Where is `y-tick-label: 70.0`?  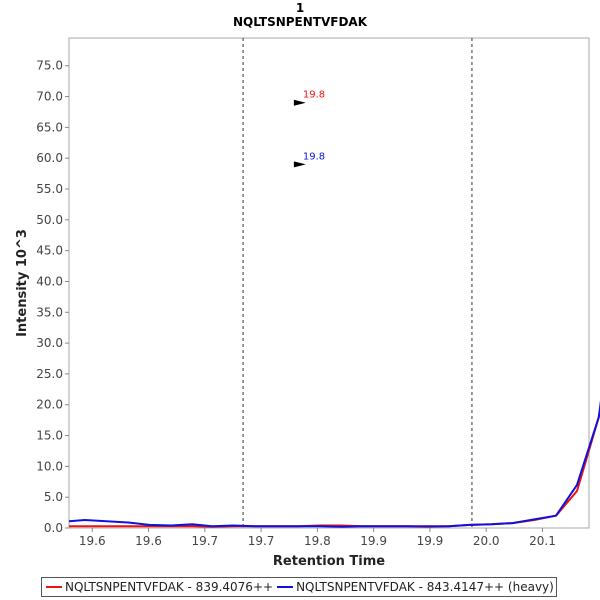 y-tick-label: 70.0 is located at coordinates (49, 97).